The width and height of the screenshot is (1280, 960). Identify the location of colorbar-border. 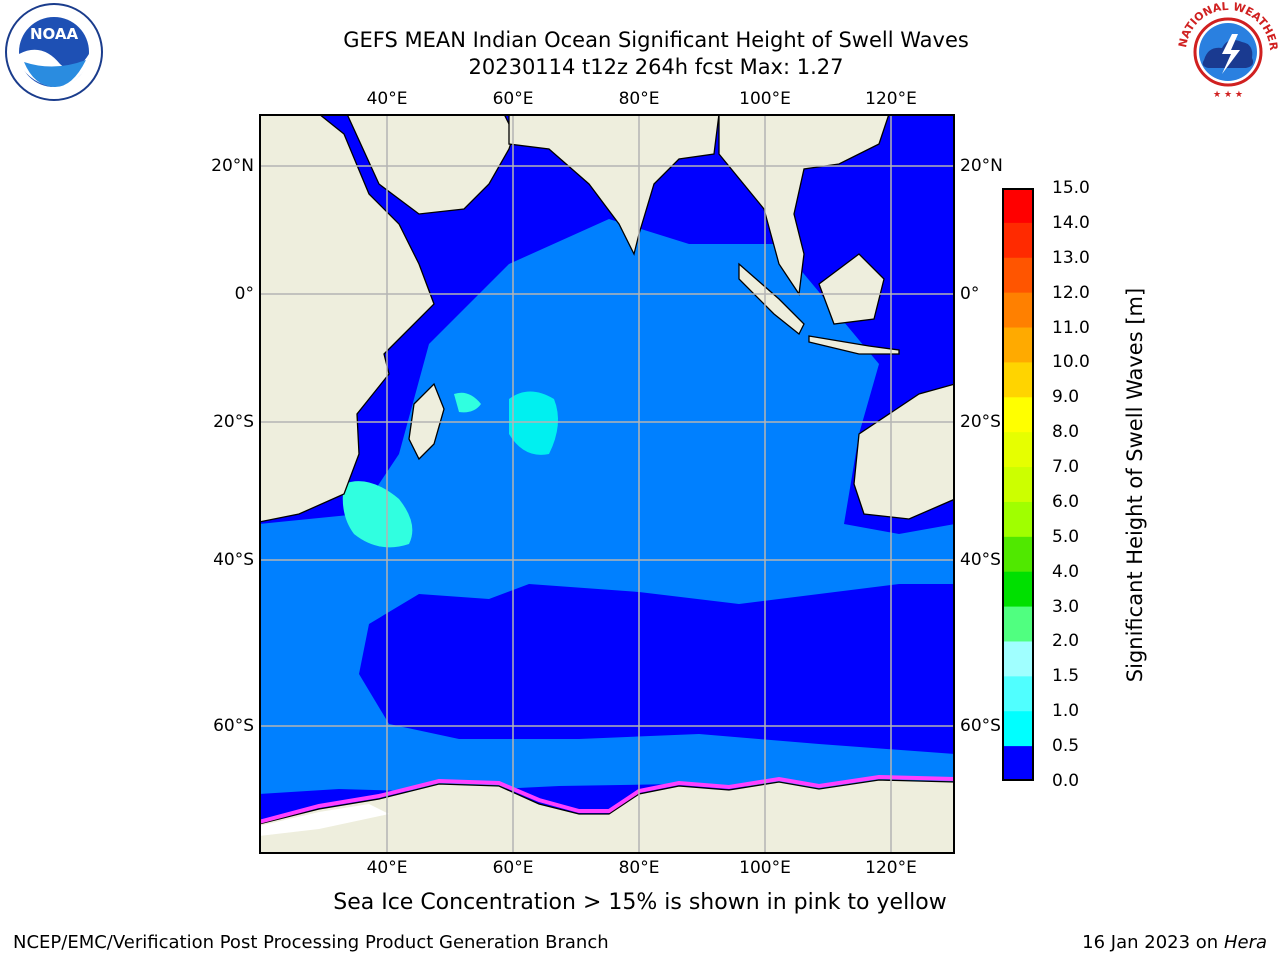
(1018, 484).